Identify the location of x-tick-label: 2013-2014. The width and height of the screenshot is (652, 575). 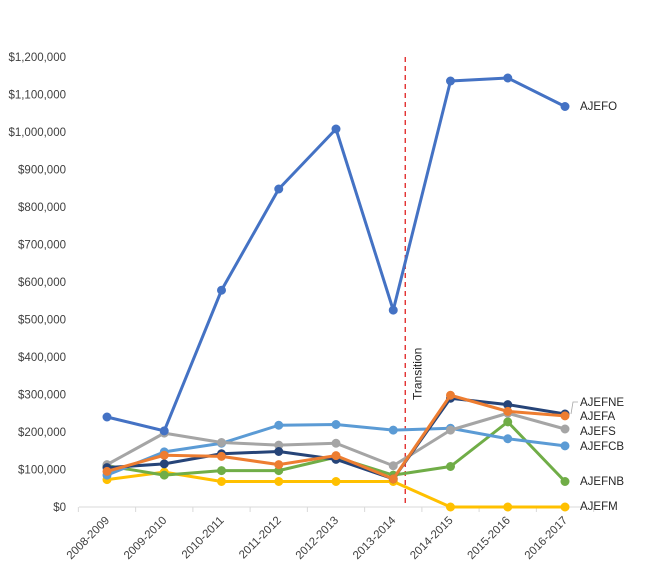
(375, 538).